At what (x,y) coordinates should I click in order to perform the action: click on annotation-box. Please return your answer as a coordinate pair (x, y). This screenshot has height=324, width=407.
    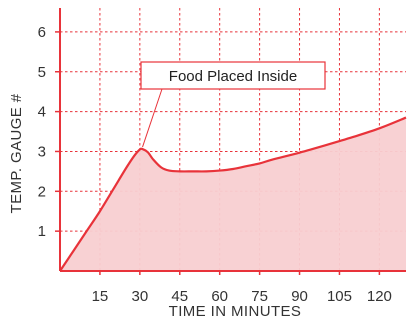
    Looking at the image, I should click on (233, 75).